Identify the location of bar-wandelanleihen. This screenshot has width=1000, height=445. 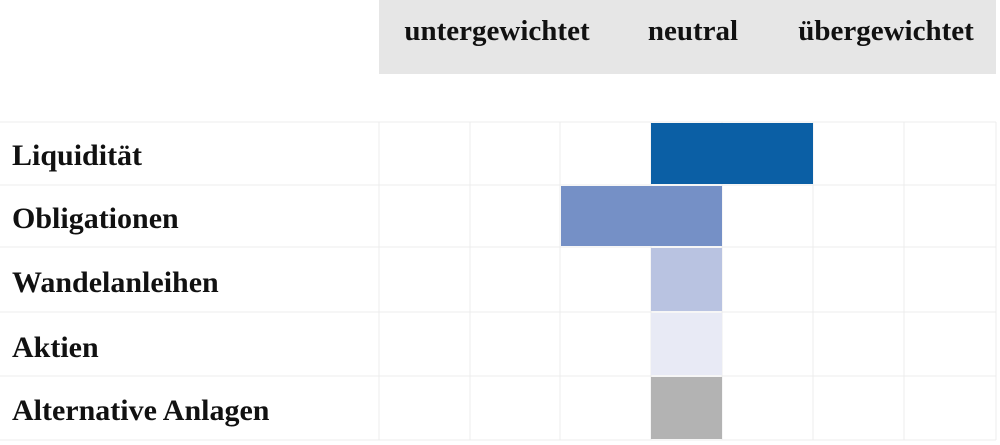
(686, 279).